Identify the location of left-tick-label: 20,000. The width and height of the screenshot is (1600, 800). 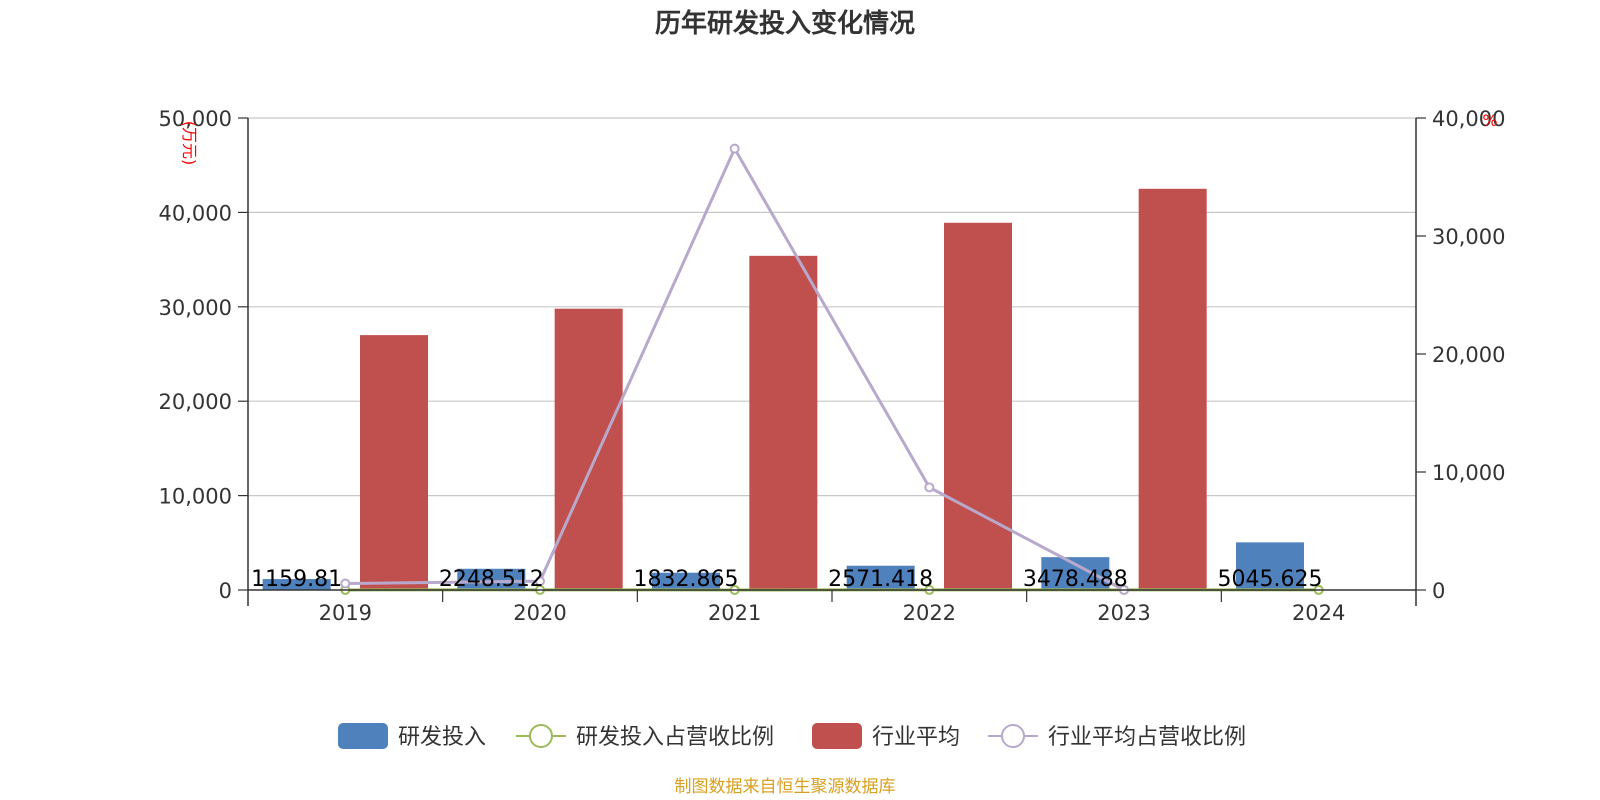
(195, 402).